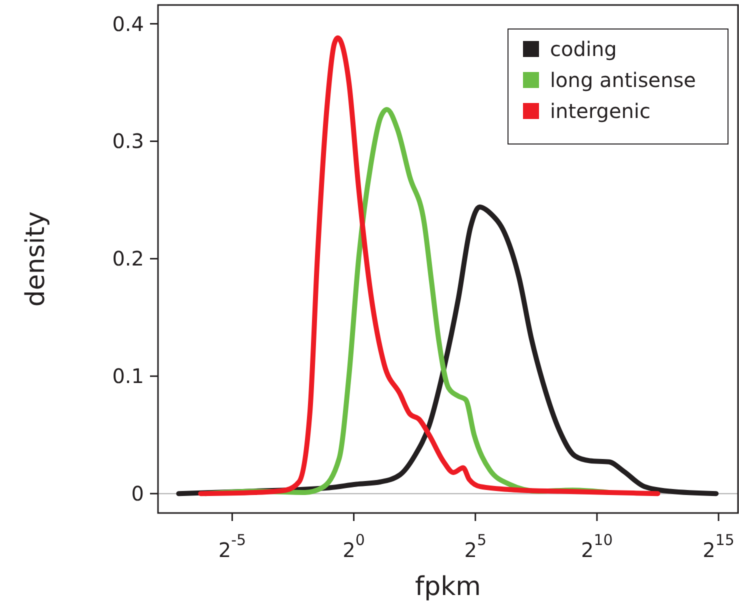 This screenshot has height=609, width=739. What do you see at coordinates (128, 258) in the screenshot?
I see `y-tick-label: 0.2` at bounding box center [128, 258].